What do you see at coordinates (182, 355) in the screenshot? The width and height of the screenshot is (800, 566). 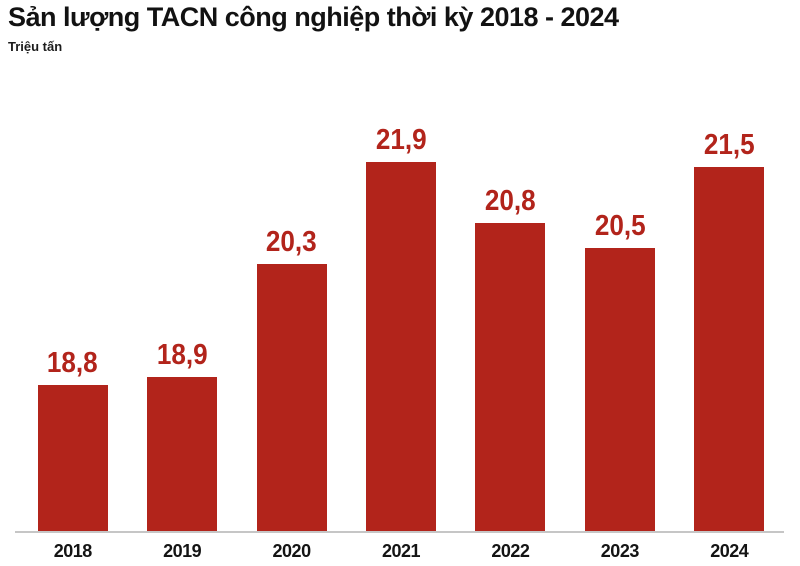 I see `value-label-2019: 18,9` at bounding box center [182, 355].